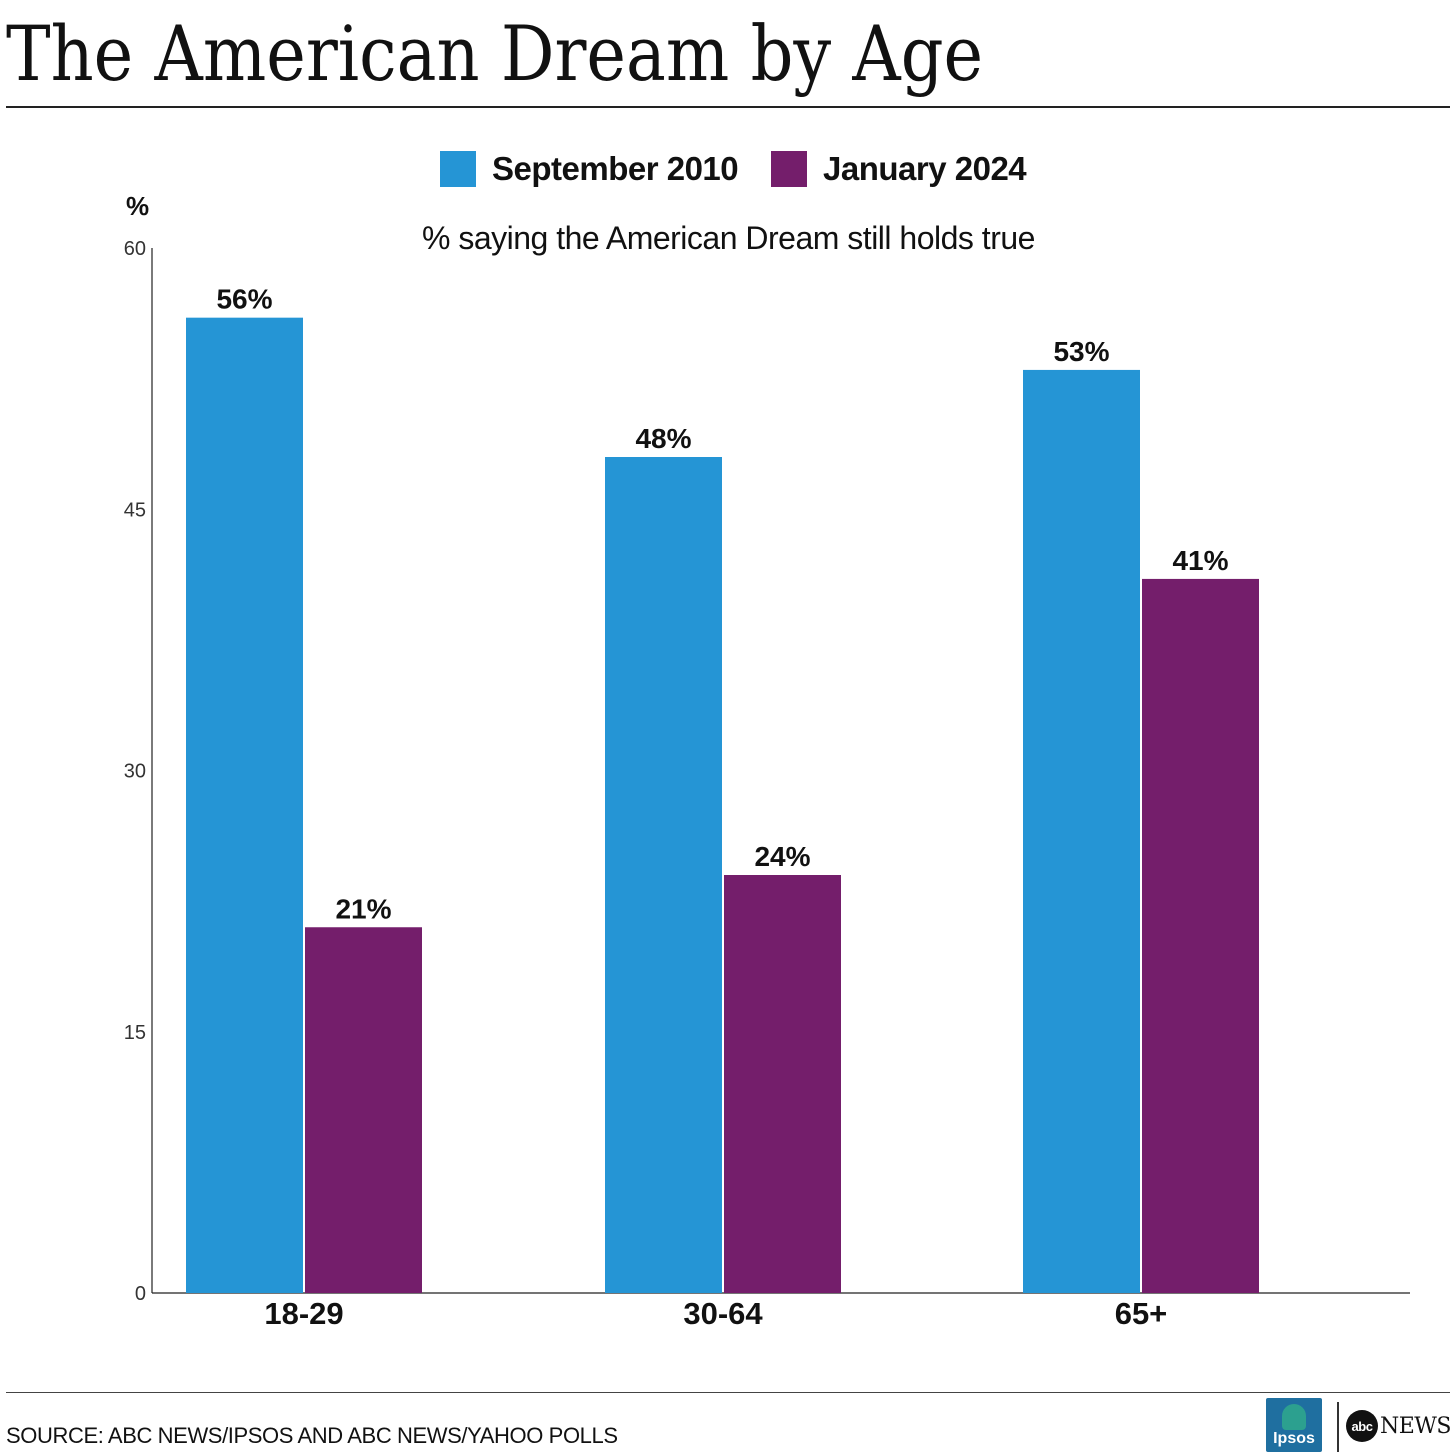 This screenshot has width=1456, height=1456. What do you see at coordinates (1362, 1426) in the screenshot?
I see `abc-logo-mark: abc` at bounding box center [1362, 1426].